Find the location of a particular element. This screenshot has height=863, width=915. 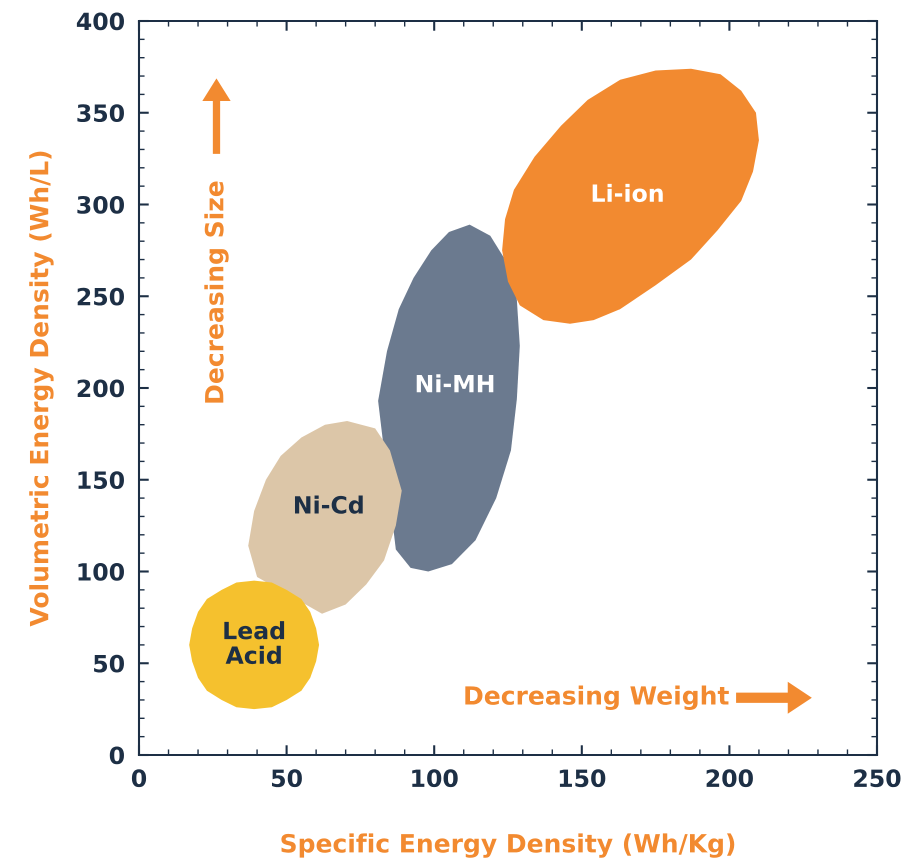

x-tick-label: 200 is located at coordinates (729, 778).